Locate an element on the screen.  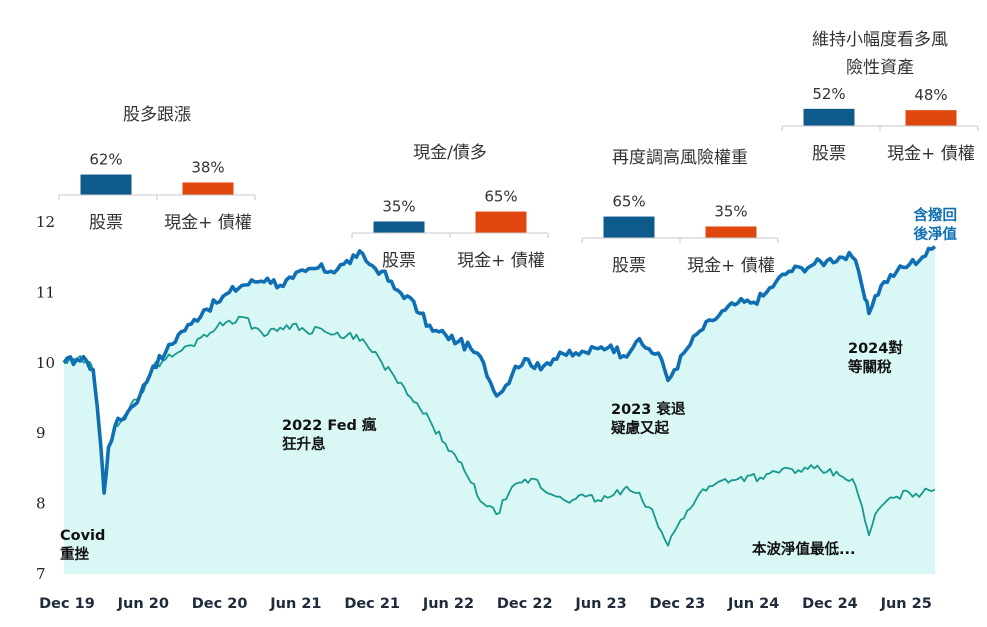
x-tick-label: Dec 19 is located at coordinates (67, 604).